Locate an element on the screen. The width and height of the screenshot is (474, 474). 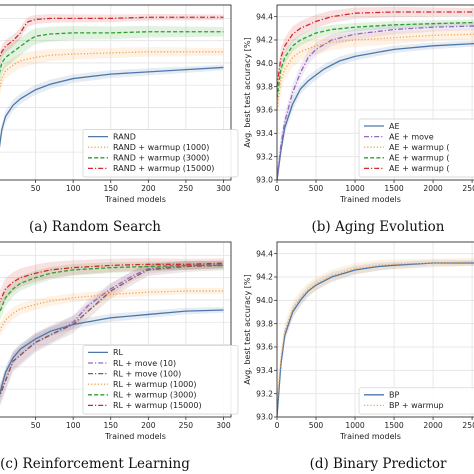
x-tick-label-binary-predictor: 0 is located at coordinates (277, 425).